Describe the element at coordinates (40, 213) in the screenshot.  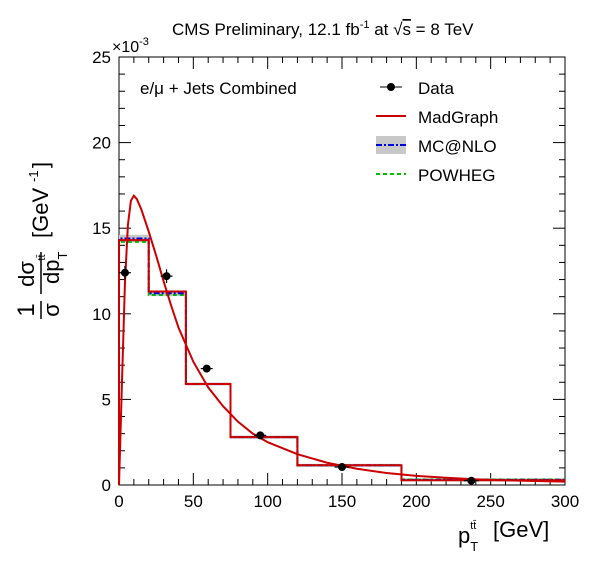
I see `svg-text: [GeV` at that location.